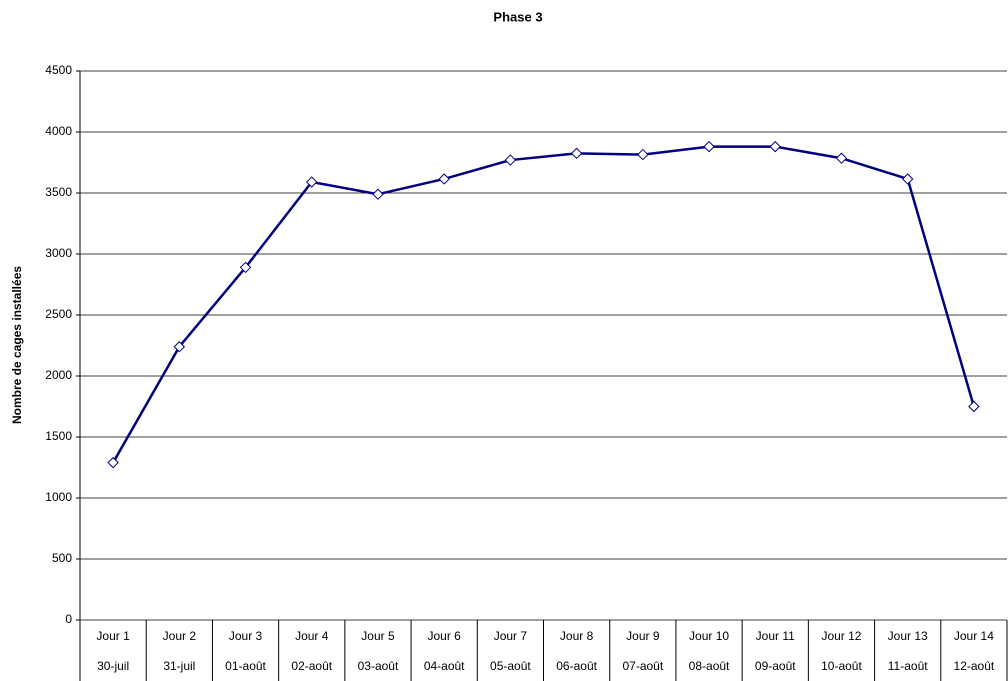  What do you see at coordinates (246, 636) in the screenshot?
I see `x-tick-label: Jour 3` at bounding box center [246, 636].